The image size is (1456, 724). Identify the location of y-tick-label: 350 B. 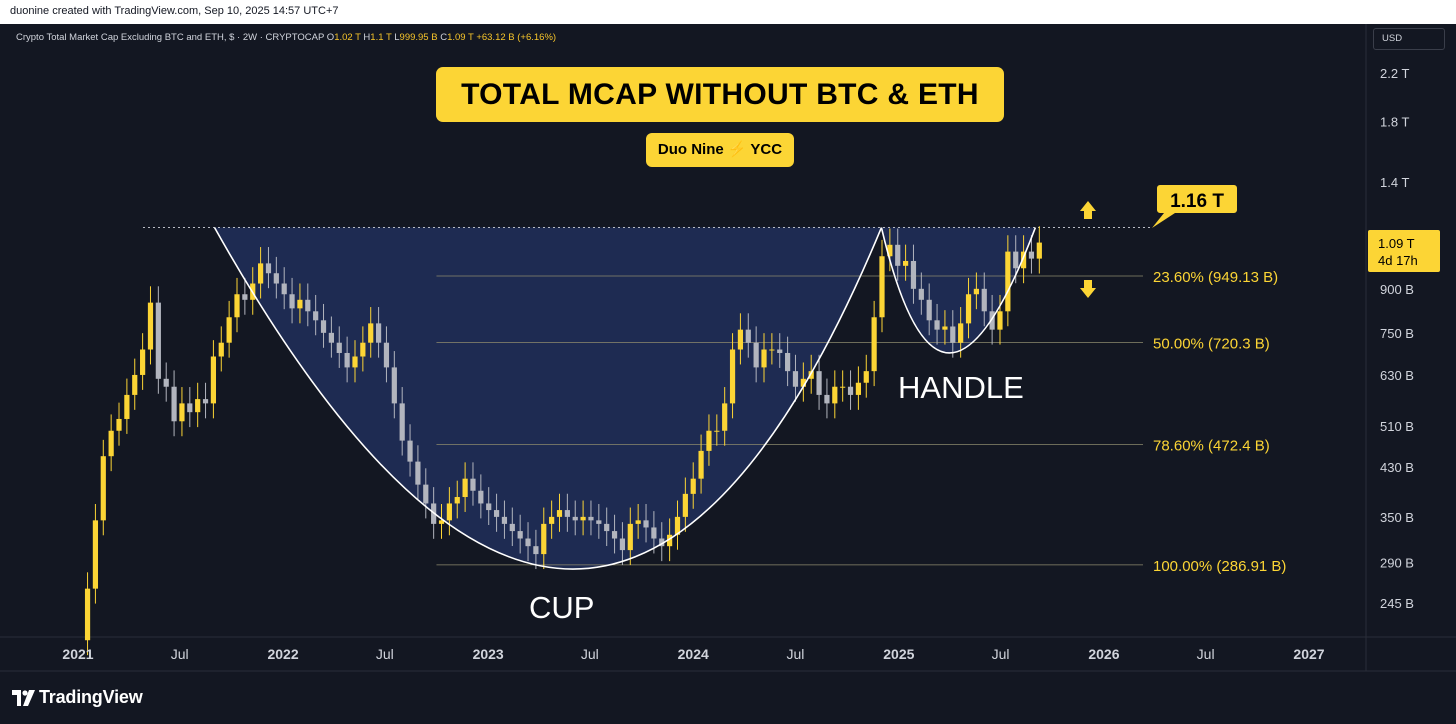
(1397, 517).